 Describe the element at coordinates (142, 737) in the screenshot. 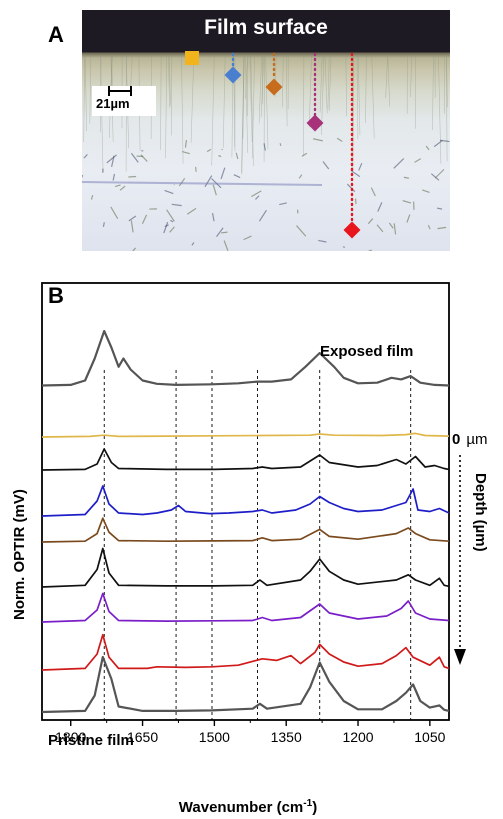

I see `x-tick-label: 1650` at that location.